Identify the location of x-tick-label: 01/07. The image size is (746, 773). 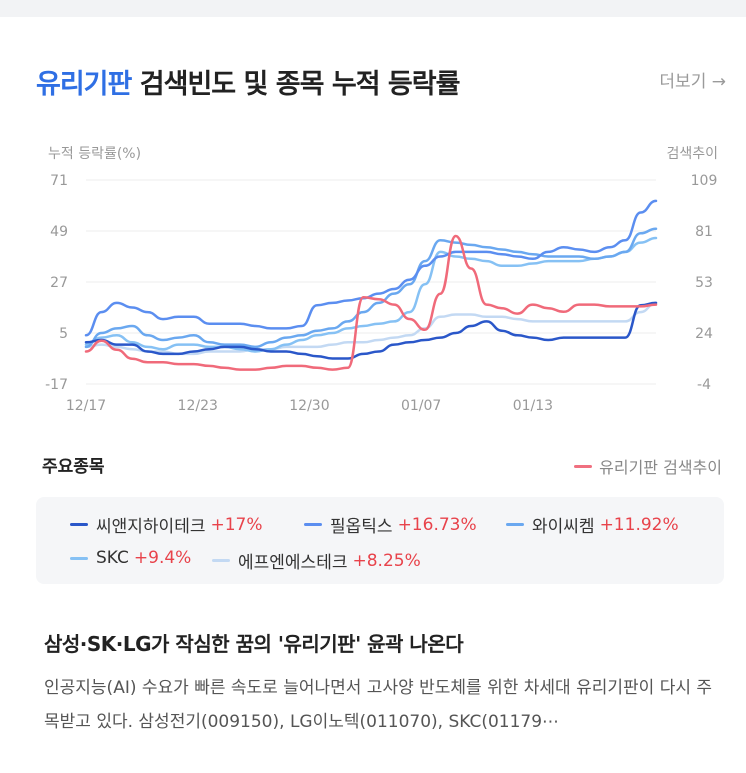
(421, 406).